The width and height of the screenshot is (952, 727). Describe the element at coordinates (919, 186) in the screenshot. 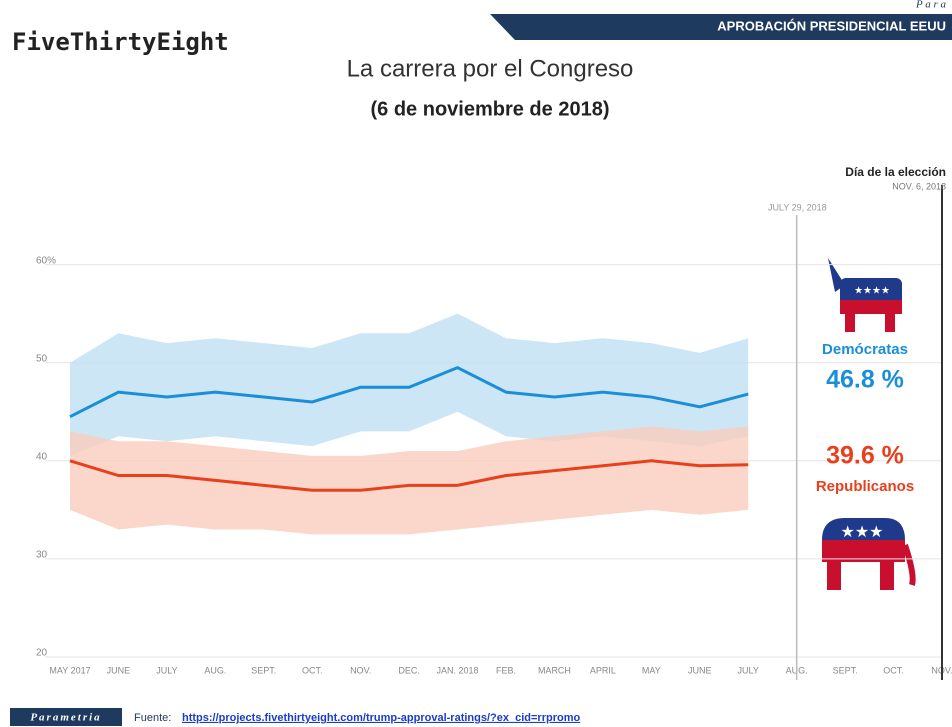

I see `annotation-date: NOV. 6, 2018` at that location.